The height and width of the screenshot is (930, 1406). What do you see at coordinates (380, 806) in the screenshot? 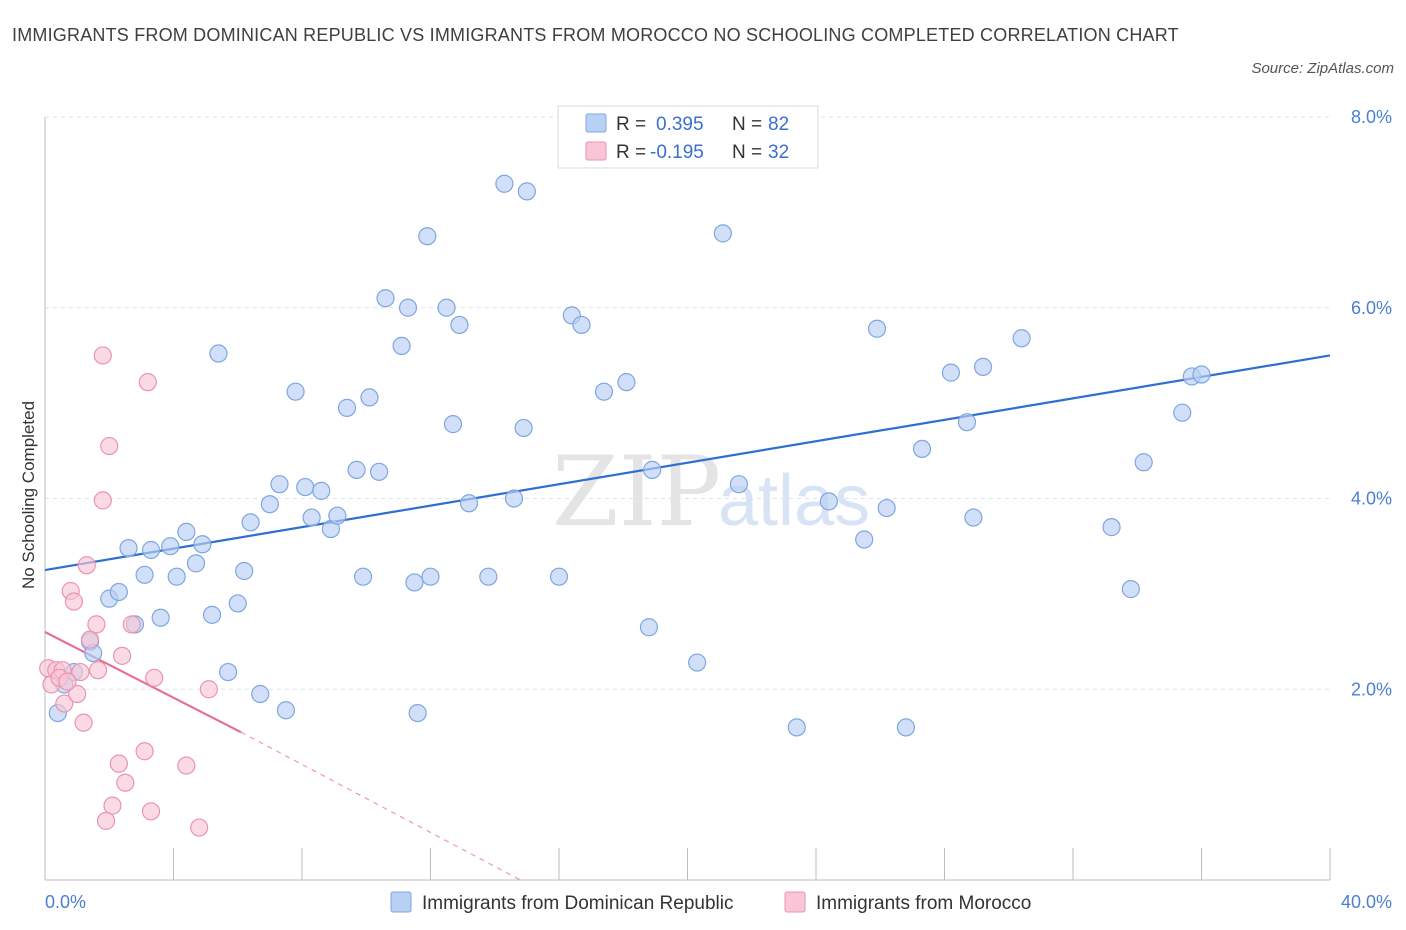
I see `trend-line-dashed-pink` at bounding box center [380, 806].